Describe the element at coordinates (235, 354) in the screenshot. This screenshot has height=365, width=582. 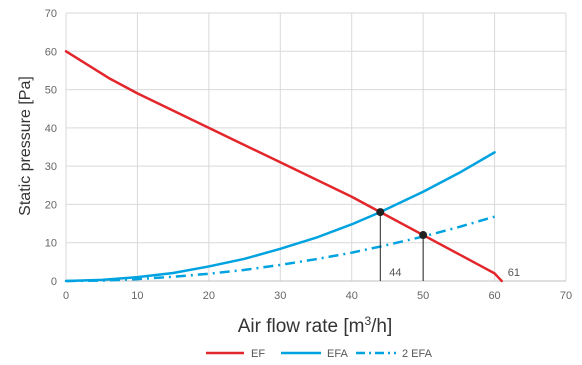
I see `legend-item-ef: EF` at that location.